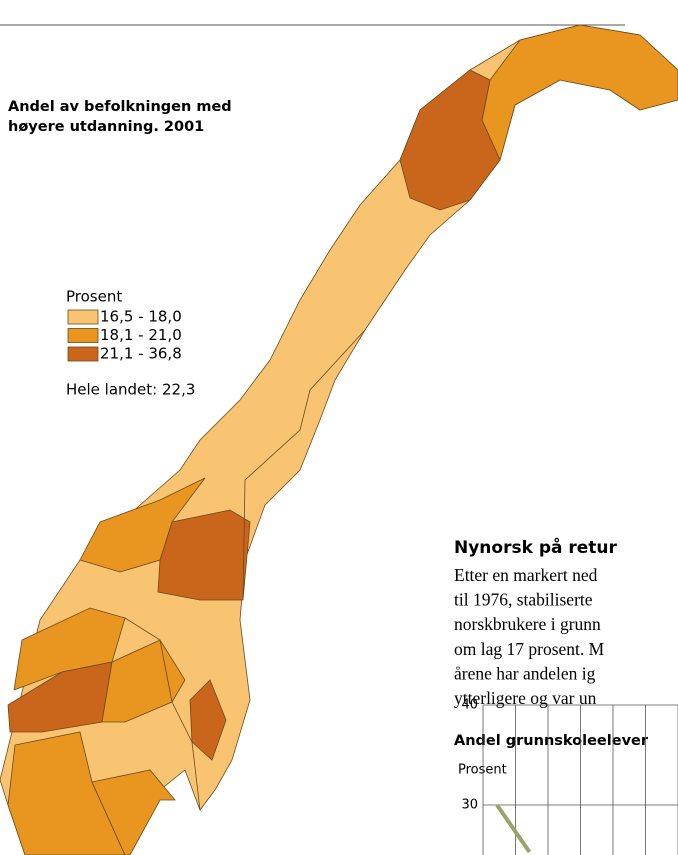 The image size is (678, 855). I want to click on legend: 16,5 - 18,018,1 - 21,021,1 - 36,8, so click(124, 335).